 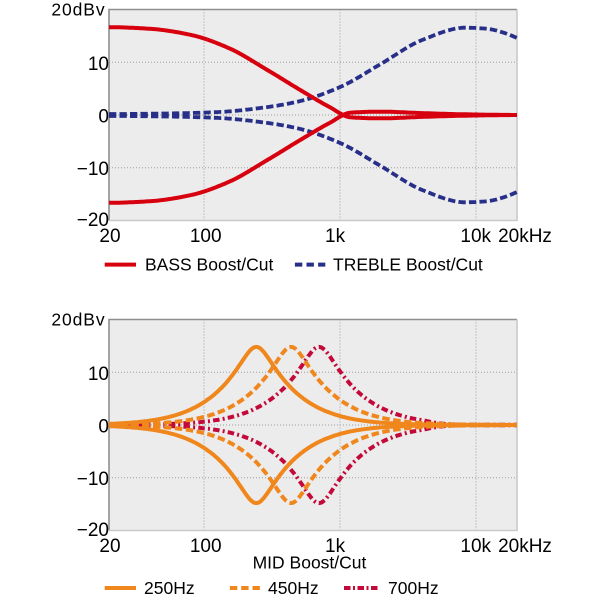 What do you see at coordinates (209, 265) in the screenshot?
I see `svg-text: BASS Boost/Cut` at bounding box center [209, 265].